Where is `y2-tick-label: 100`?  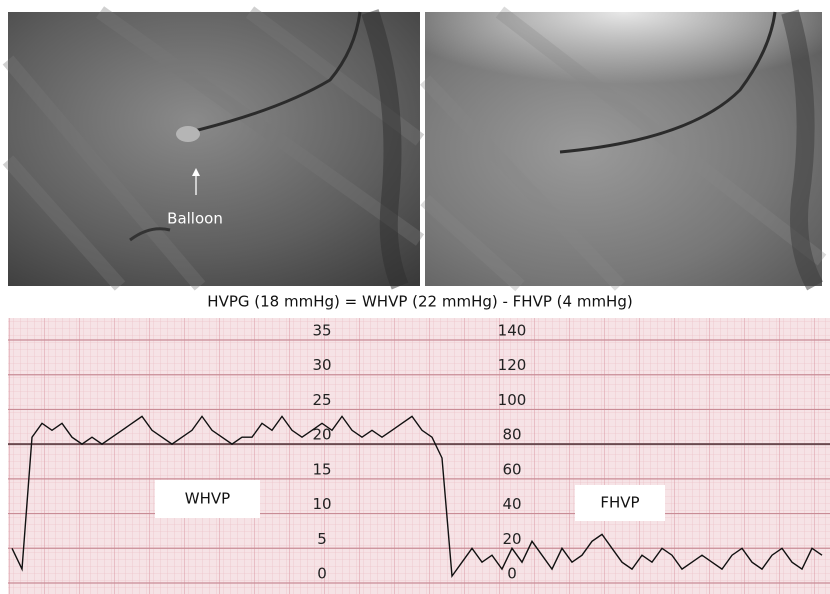
y2-tick-label: 100 is located at coordinates (512, 400).